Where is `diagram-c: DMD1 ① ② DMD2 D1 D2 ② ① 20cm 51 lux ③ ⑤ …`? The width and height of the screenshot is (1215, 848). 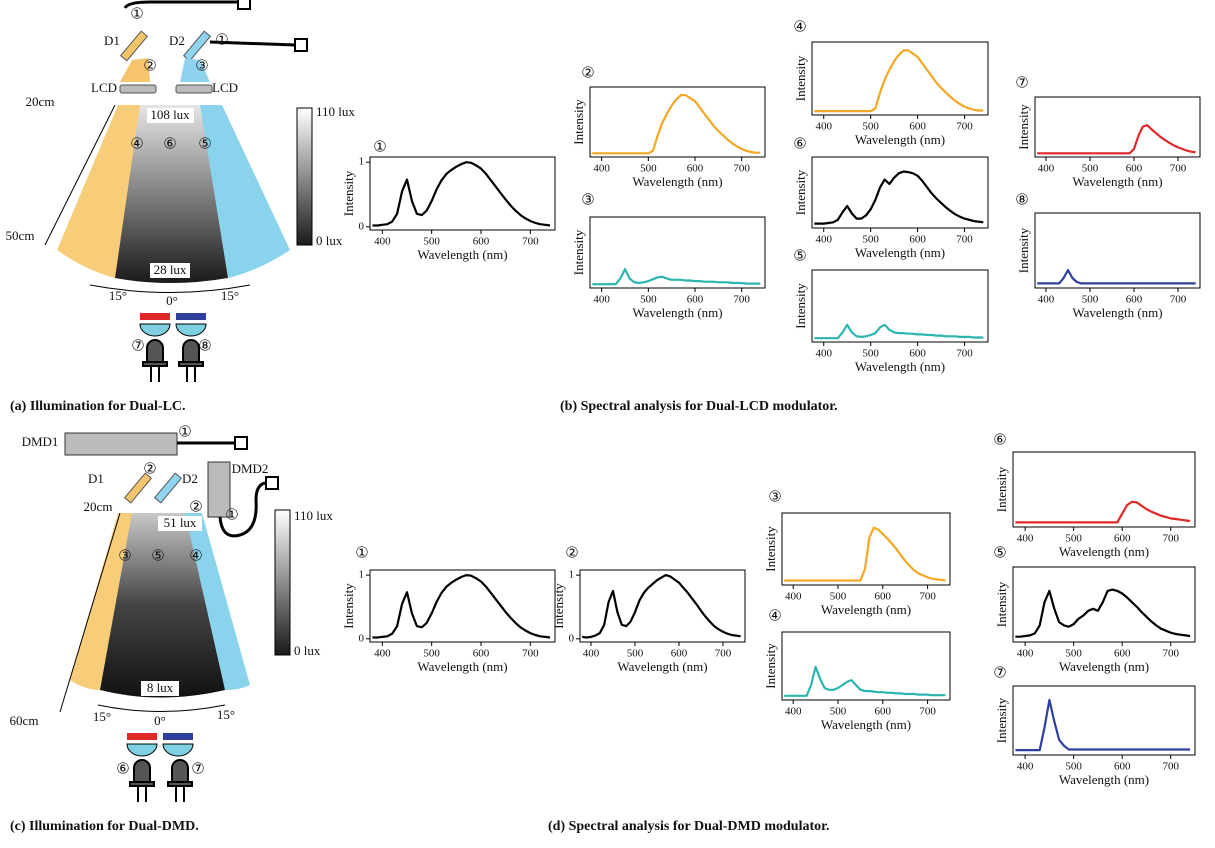 diagram-c: DMD1 ① ② DMD2 D1 D2 ② ① 20cm 51 lux ③ ⑤ … is located at coordinates (172, 629).